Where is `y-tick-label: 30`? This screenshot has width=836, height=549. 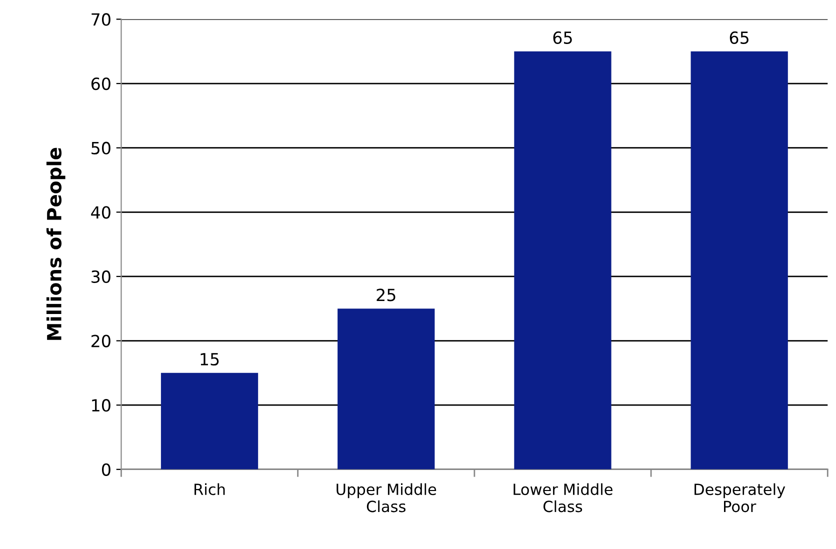
y-tick-label: 30 is located at coordinates (101, 277).